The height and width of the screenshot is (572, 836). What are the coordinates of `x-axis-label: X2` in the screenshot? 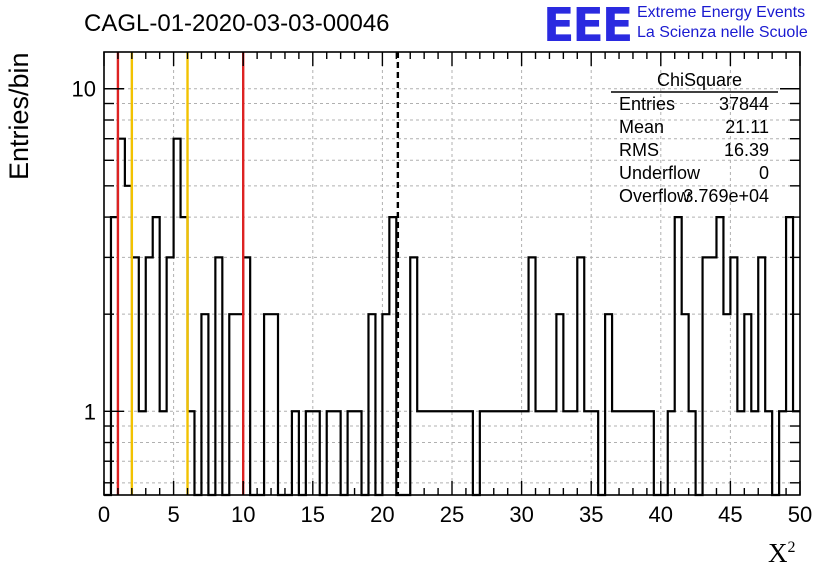 It's located at (782, 553).